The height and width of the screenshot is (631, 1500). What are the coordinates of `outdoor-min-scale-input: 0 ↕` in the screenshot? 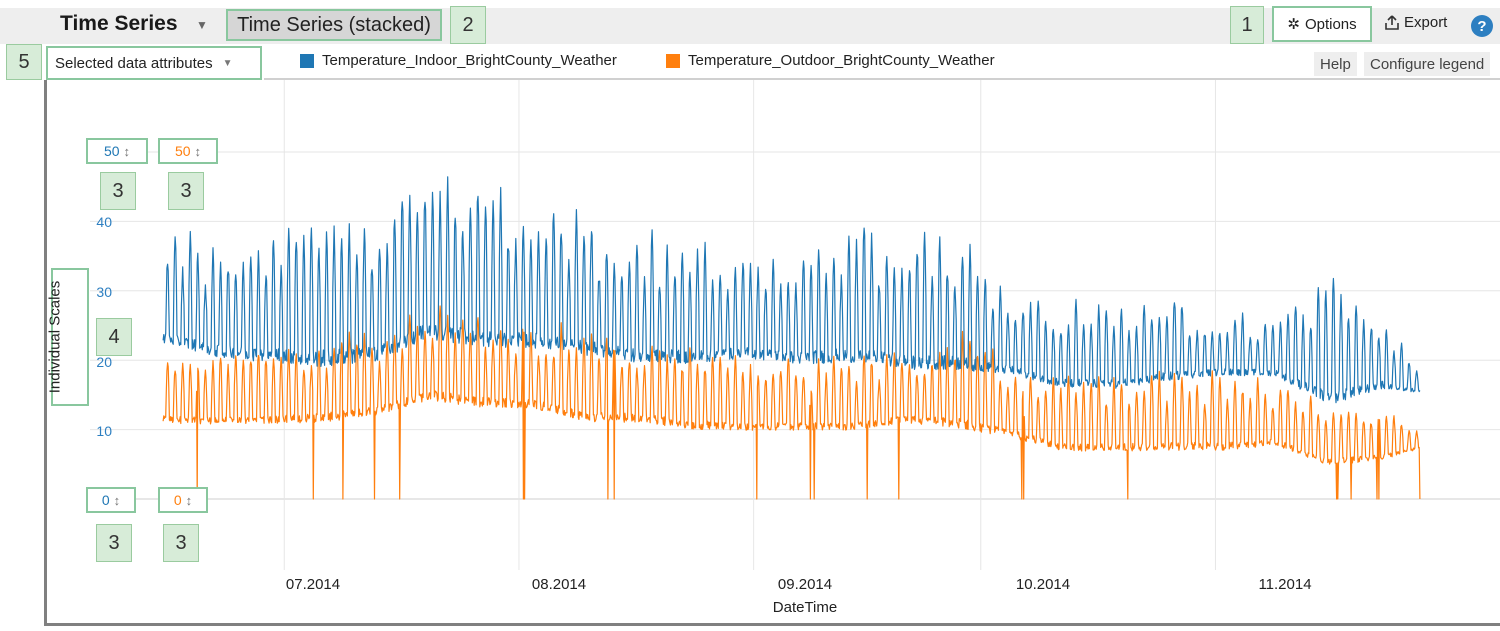 It's located at (183, 500).